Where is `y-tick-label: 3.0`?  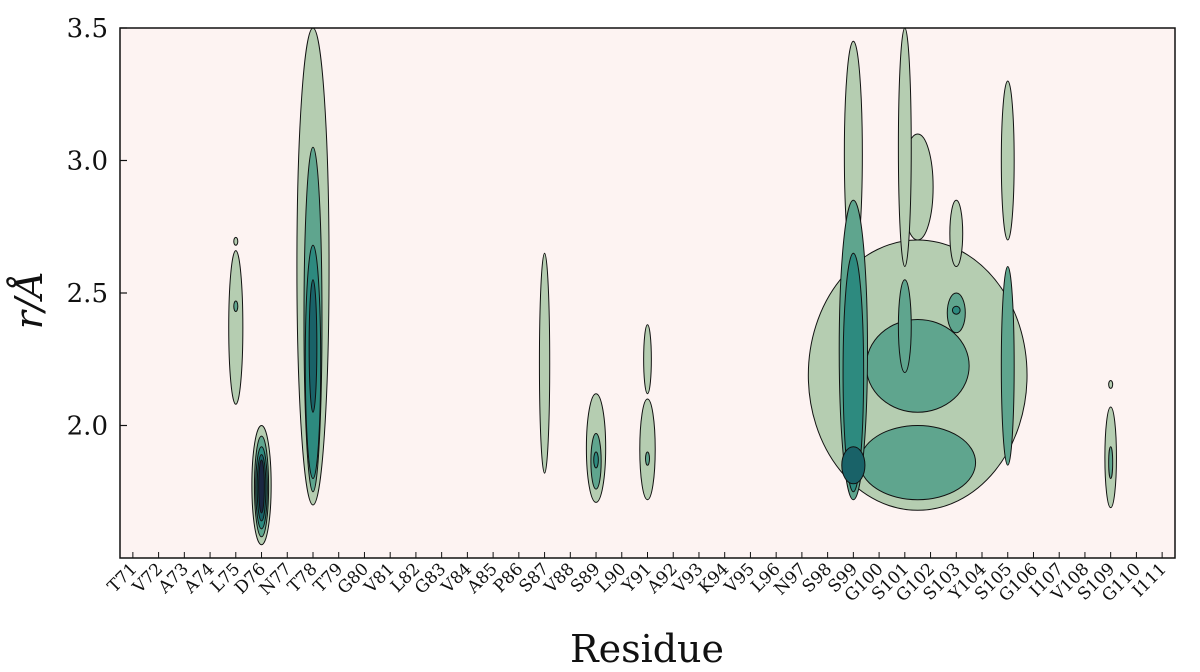 y-tick-label: 3.0 is located at coordinates (87, 162).